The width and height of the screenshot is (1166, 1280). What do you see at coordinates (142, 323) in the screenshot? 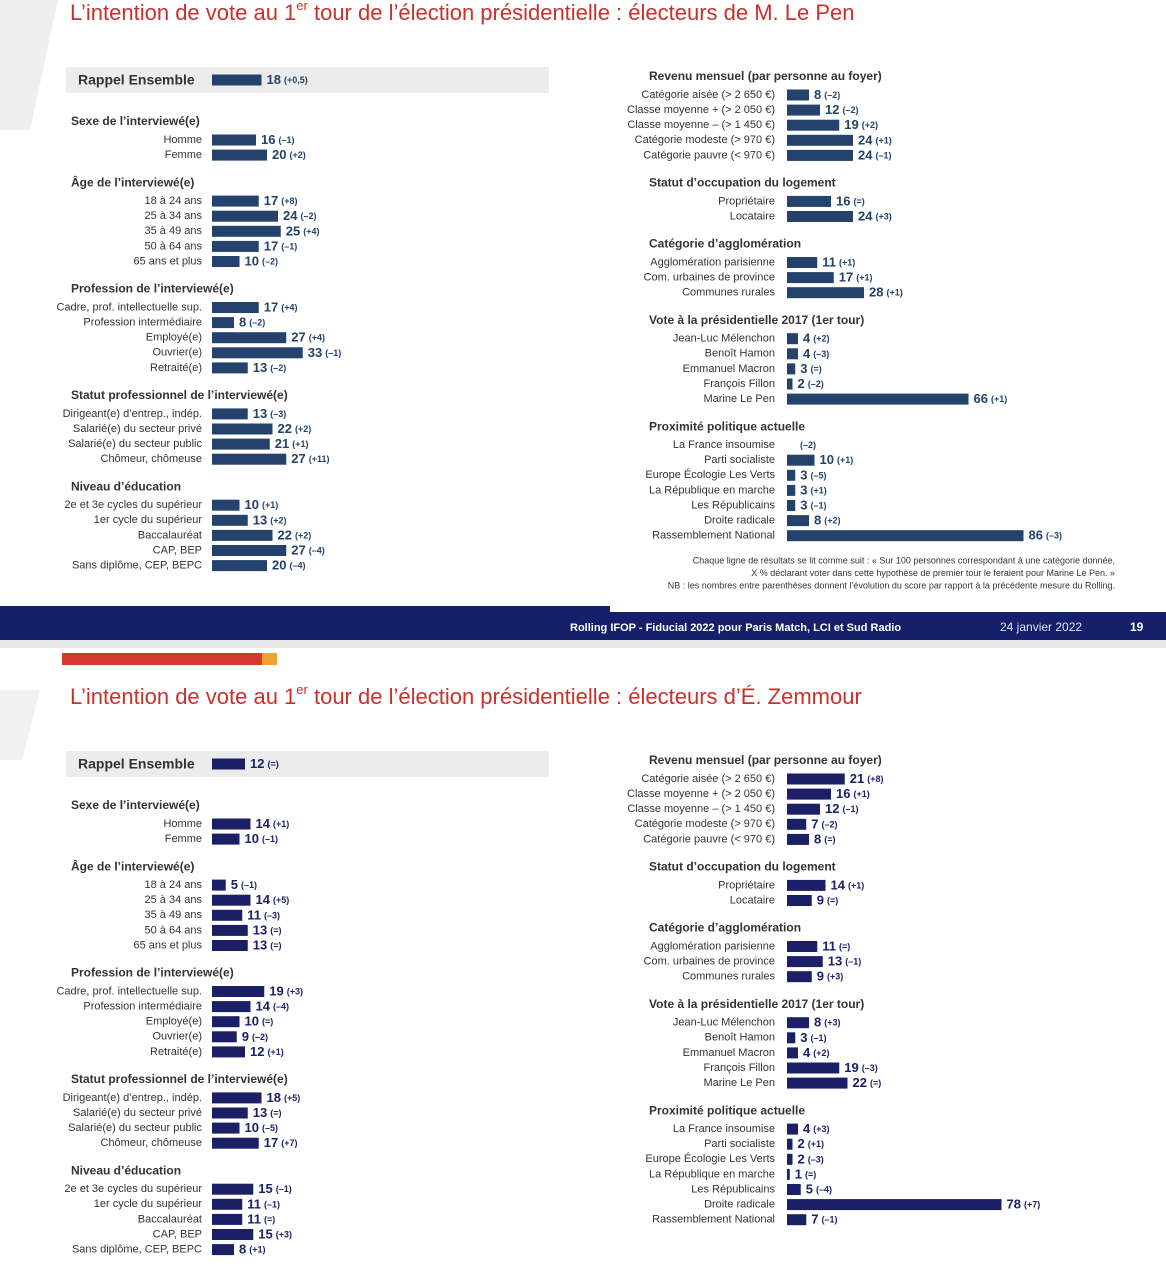
I see `row-label: Profession intermédiaire` at bounding box center [142, 323].